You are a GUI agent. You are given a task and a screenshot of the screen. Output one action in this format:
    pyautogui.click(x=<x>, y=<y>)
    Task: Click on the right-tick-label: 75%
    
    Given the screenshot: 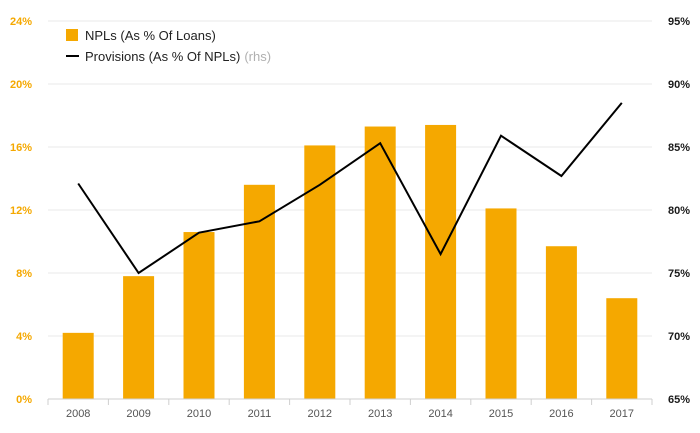 What is the action you would take?
    pyautogui.click(x=679, y=274)
    